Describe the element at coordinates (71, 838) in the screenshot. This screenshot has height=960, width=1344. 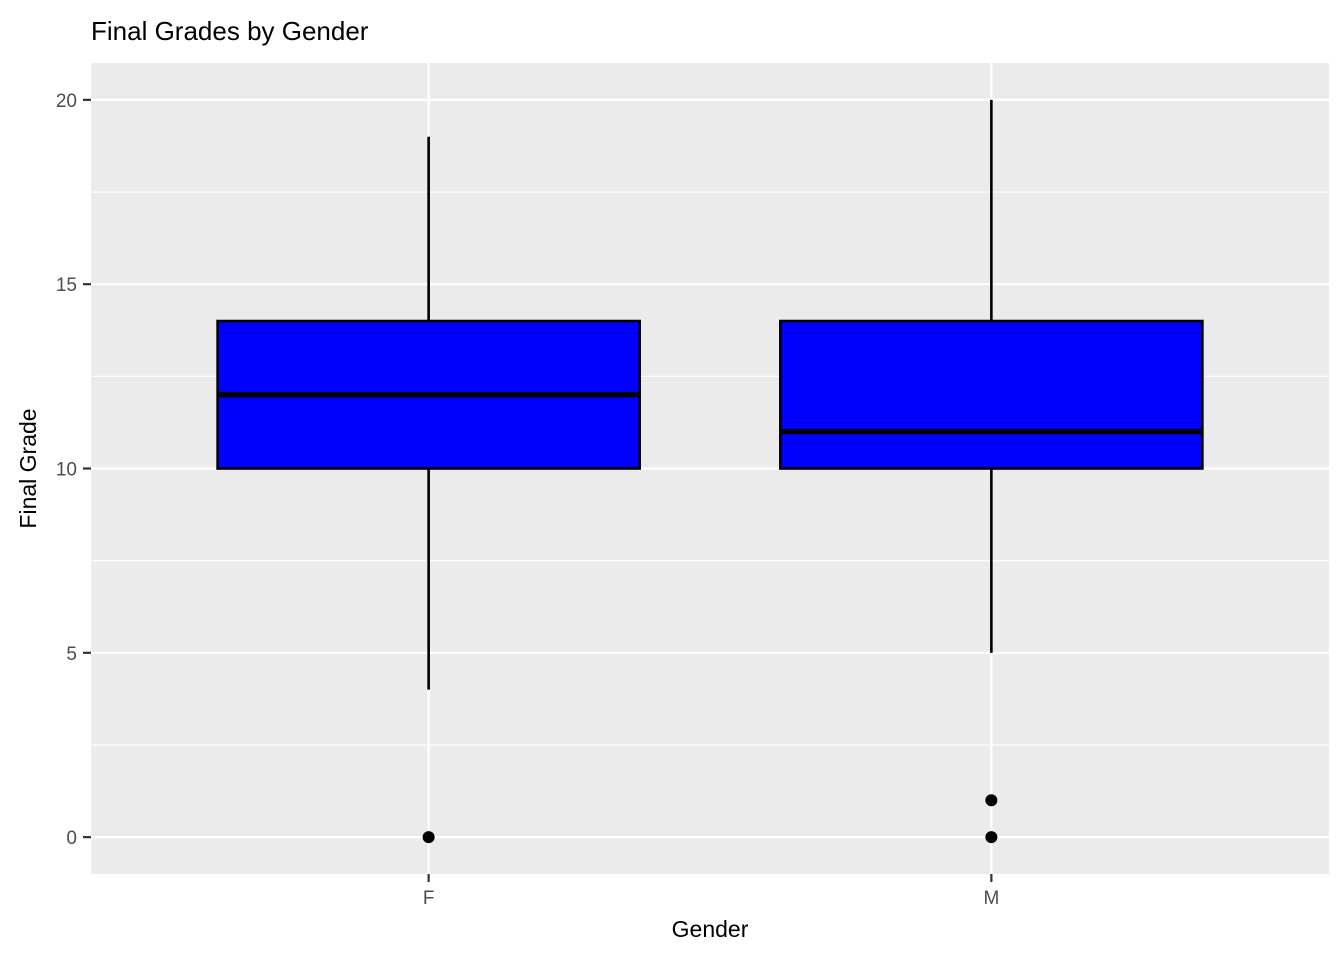
I see `y-tick-label: 0` at that location.